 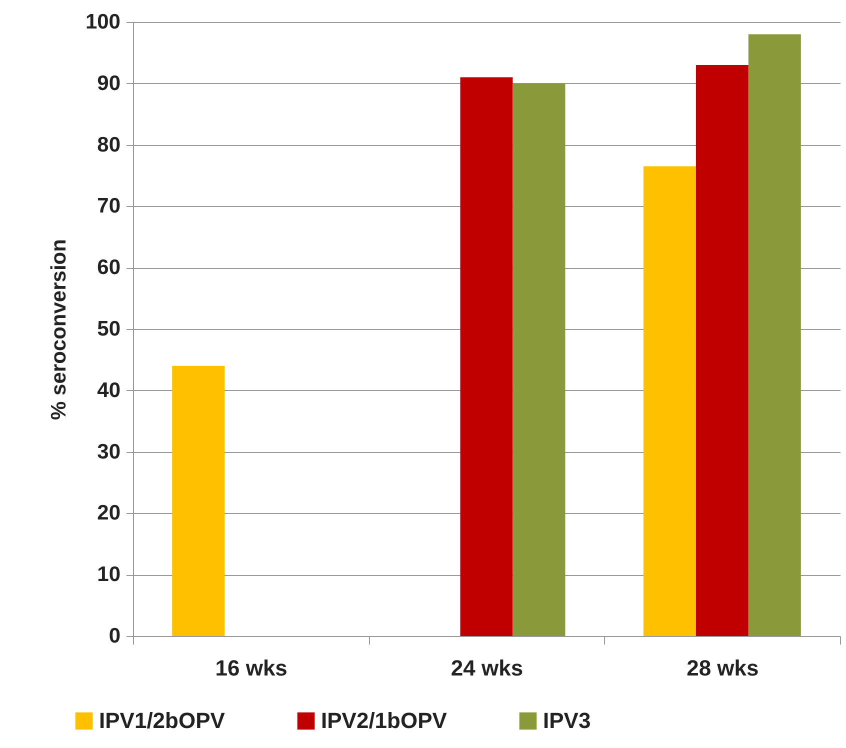 I want to click on y-tick-label: 40, so click(x=108, y=390).